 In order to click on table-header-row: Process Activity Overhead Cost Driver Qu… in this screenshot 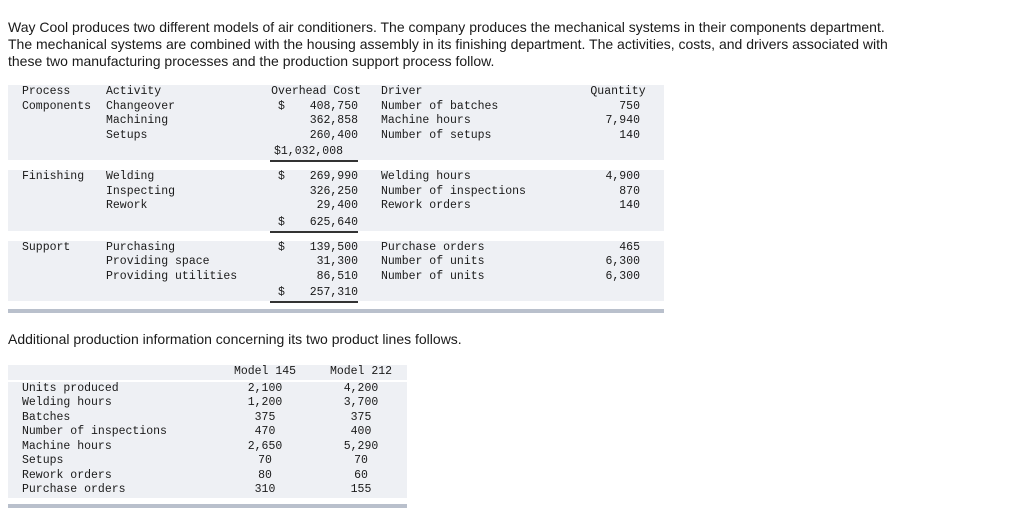, I will do `click(336, 92)`.